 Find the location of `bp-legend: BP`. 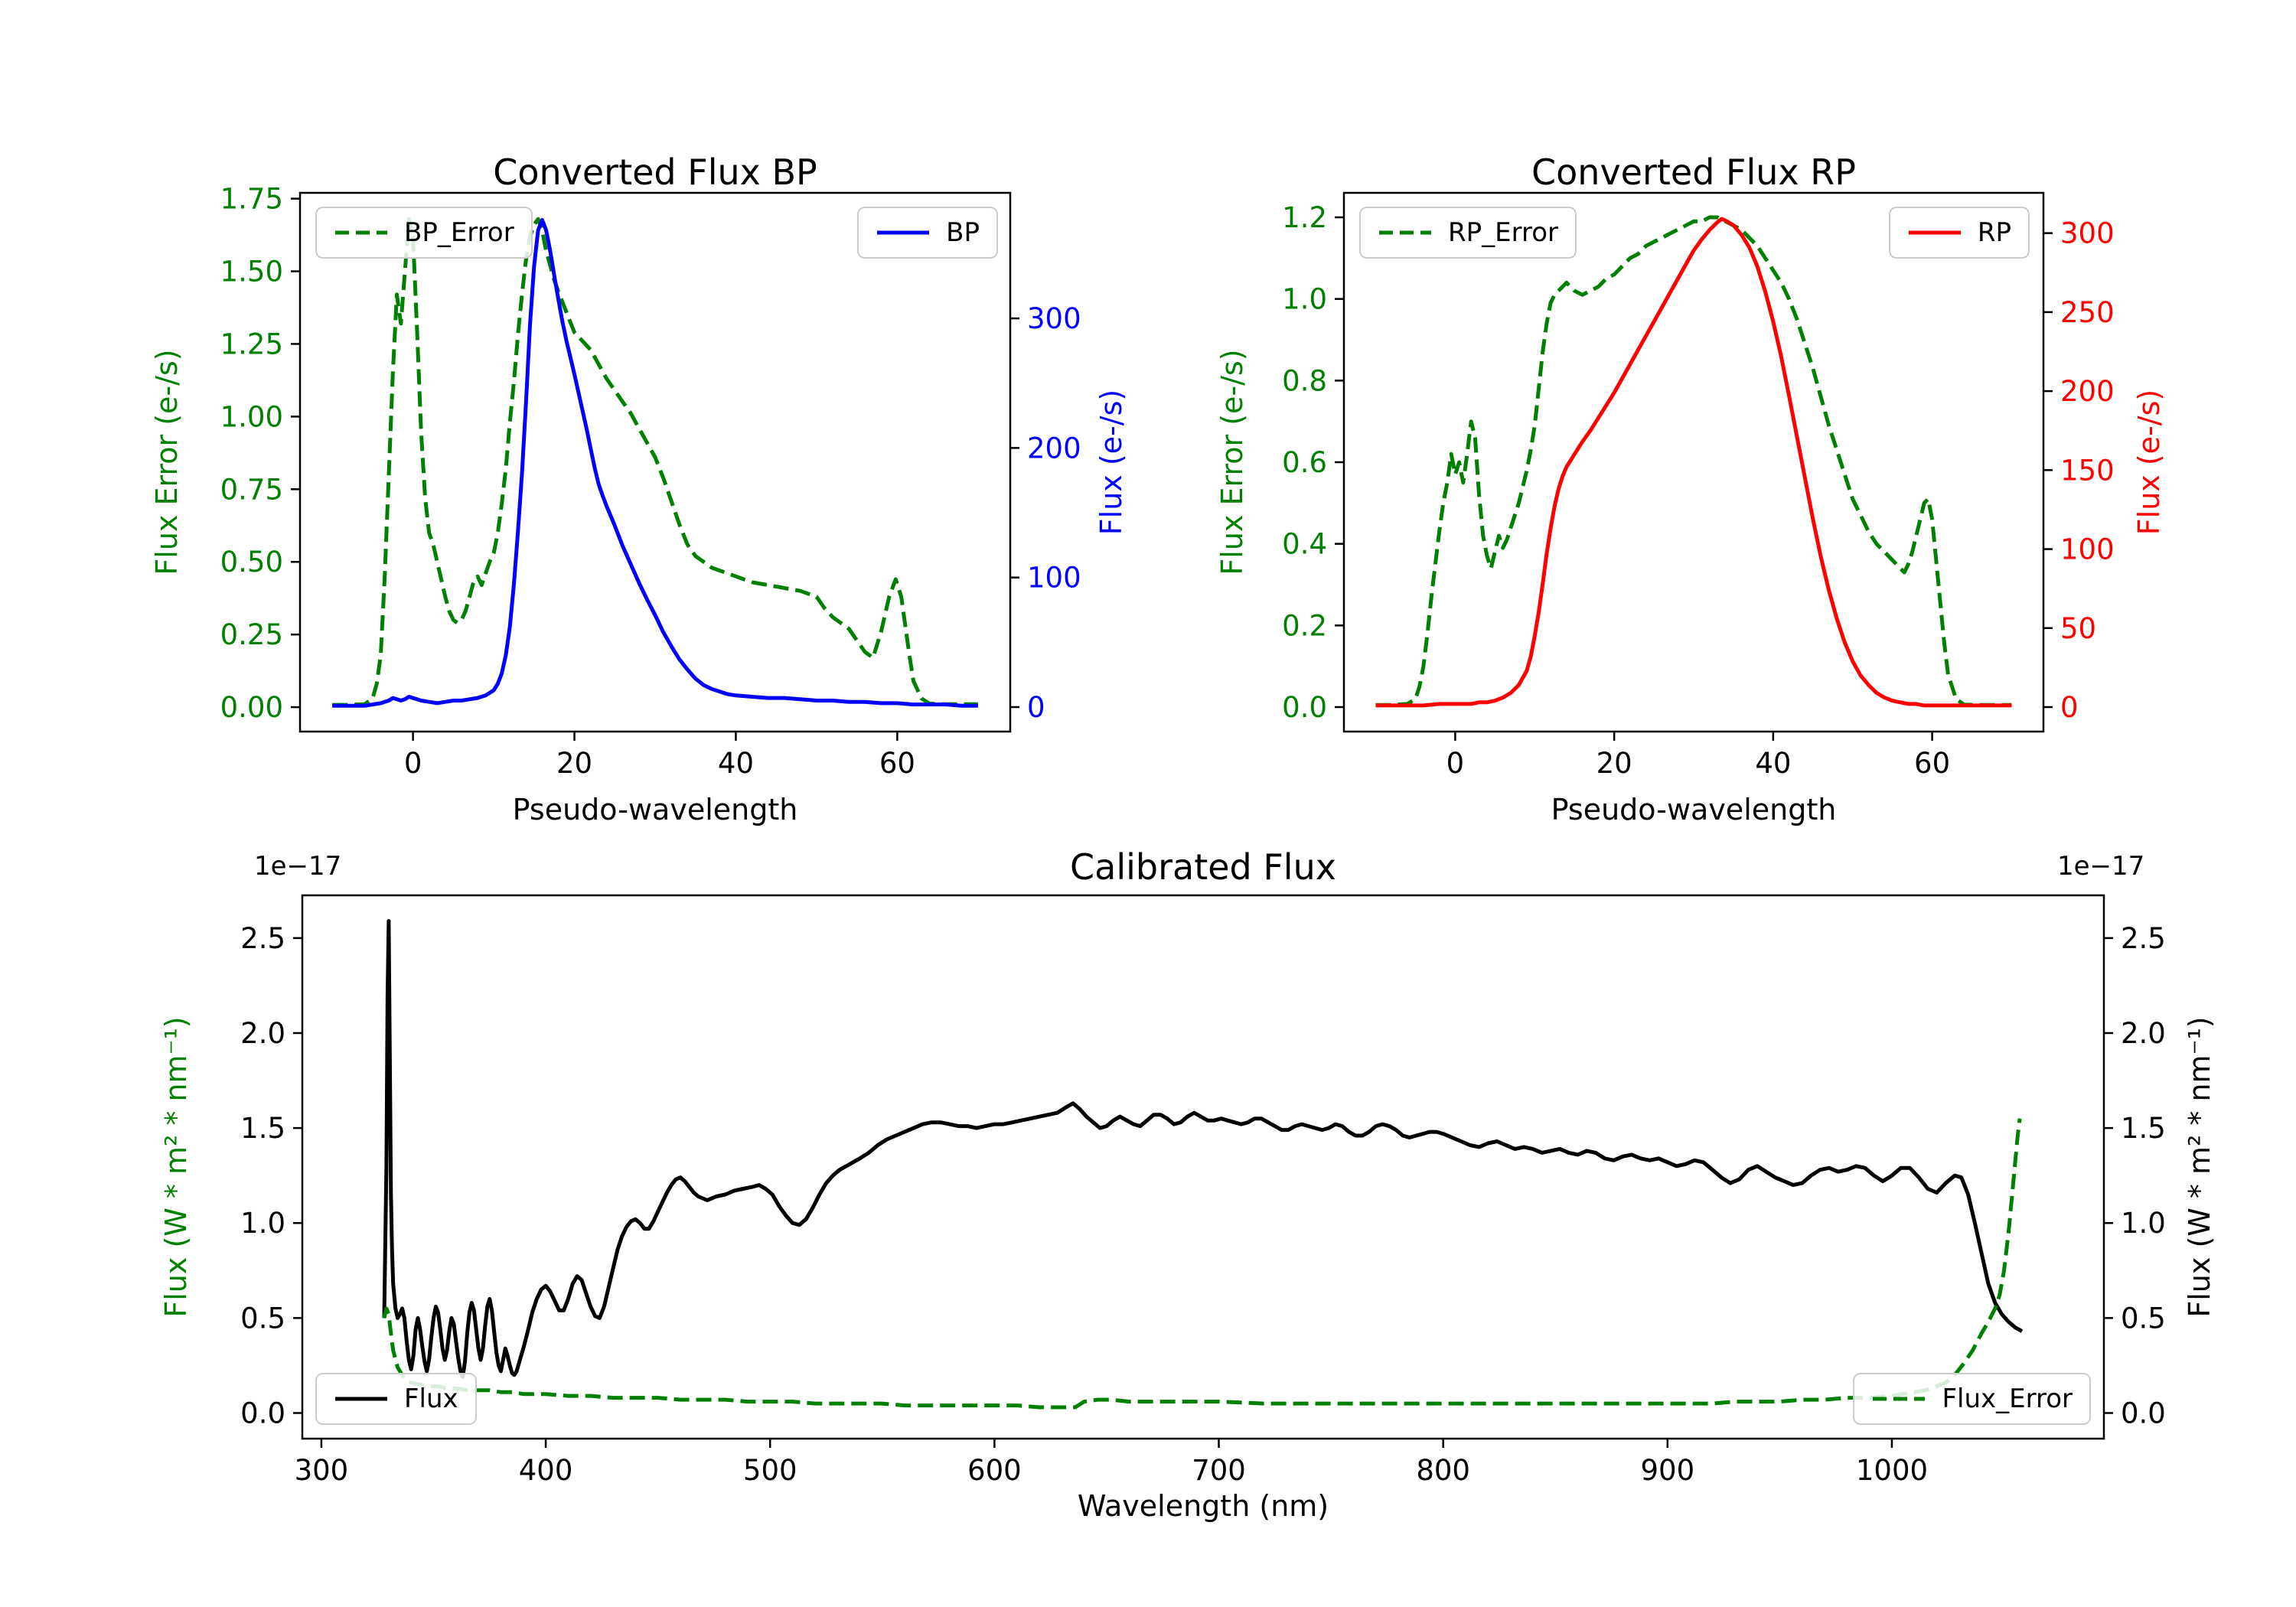

bp-legend: BP is located at coordinates (927, 233).